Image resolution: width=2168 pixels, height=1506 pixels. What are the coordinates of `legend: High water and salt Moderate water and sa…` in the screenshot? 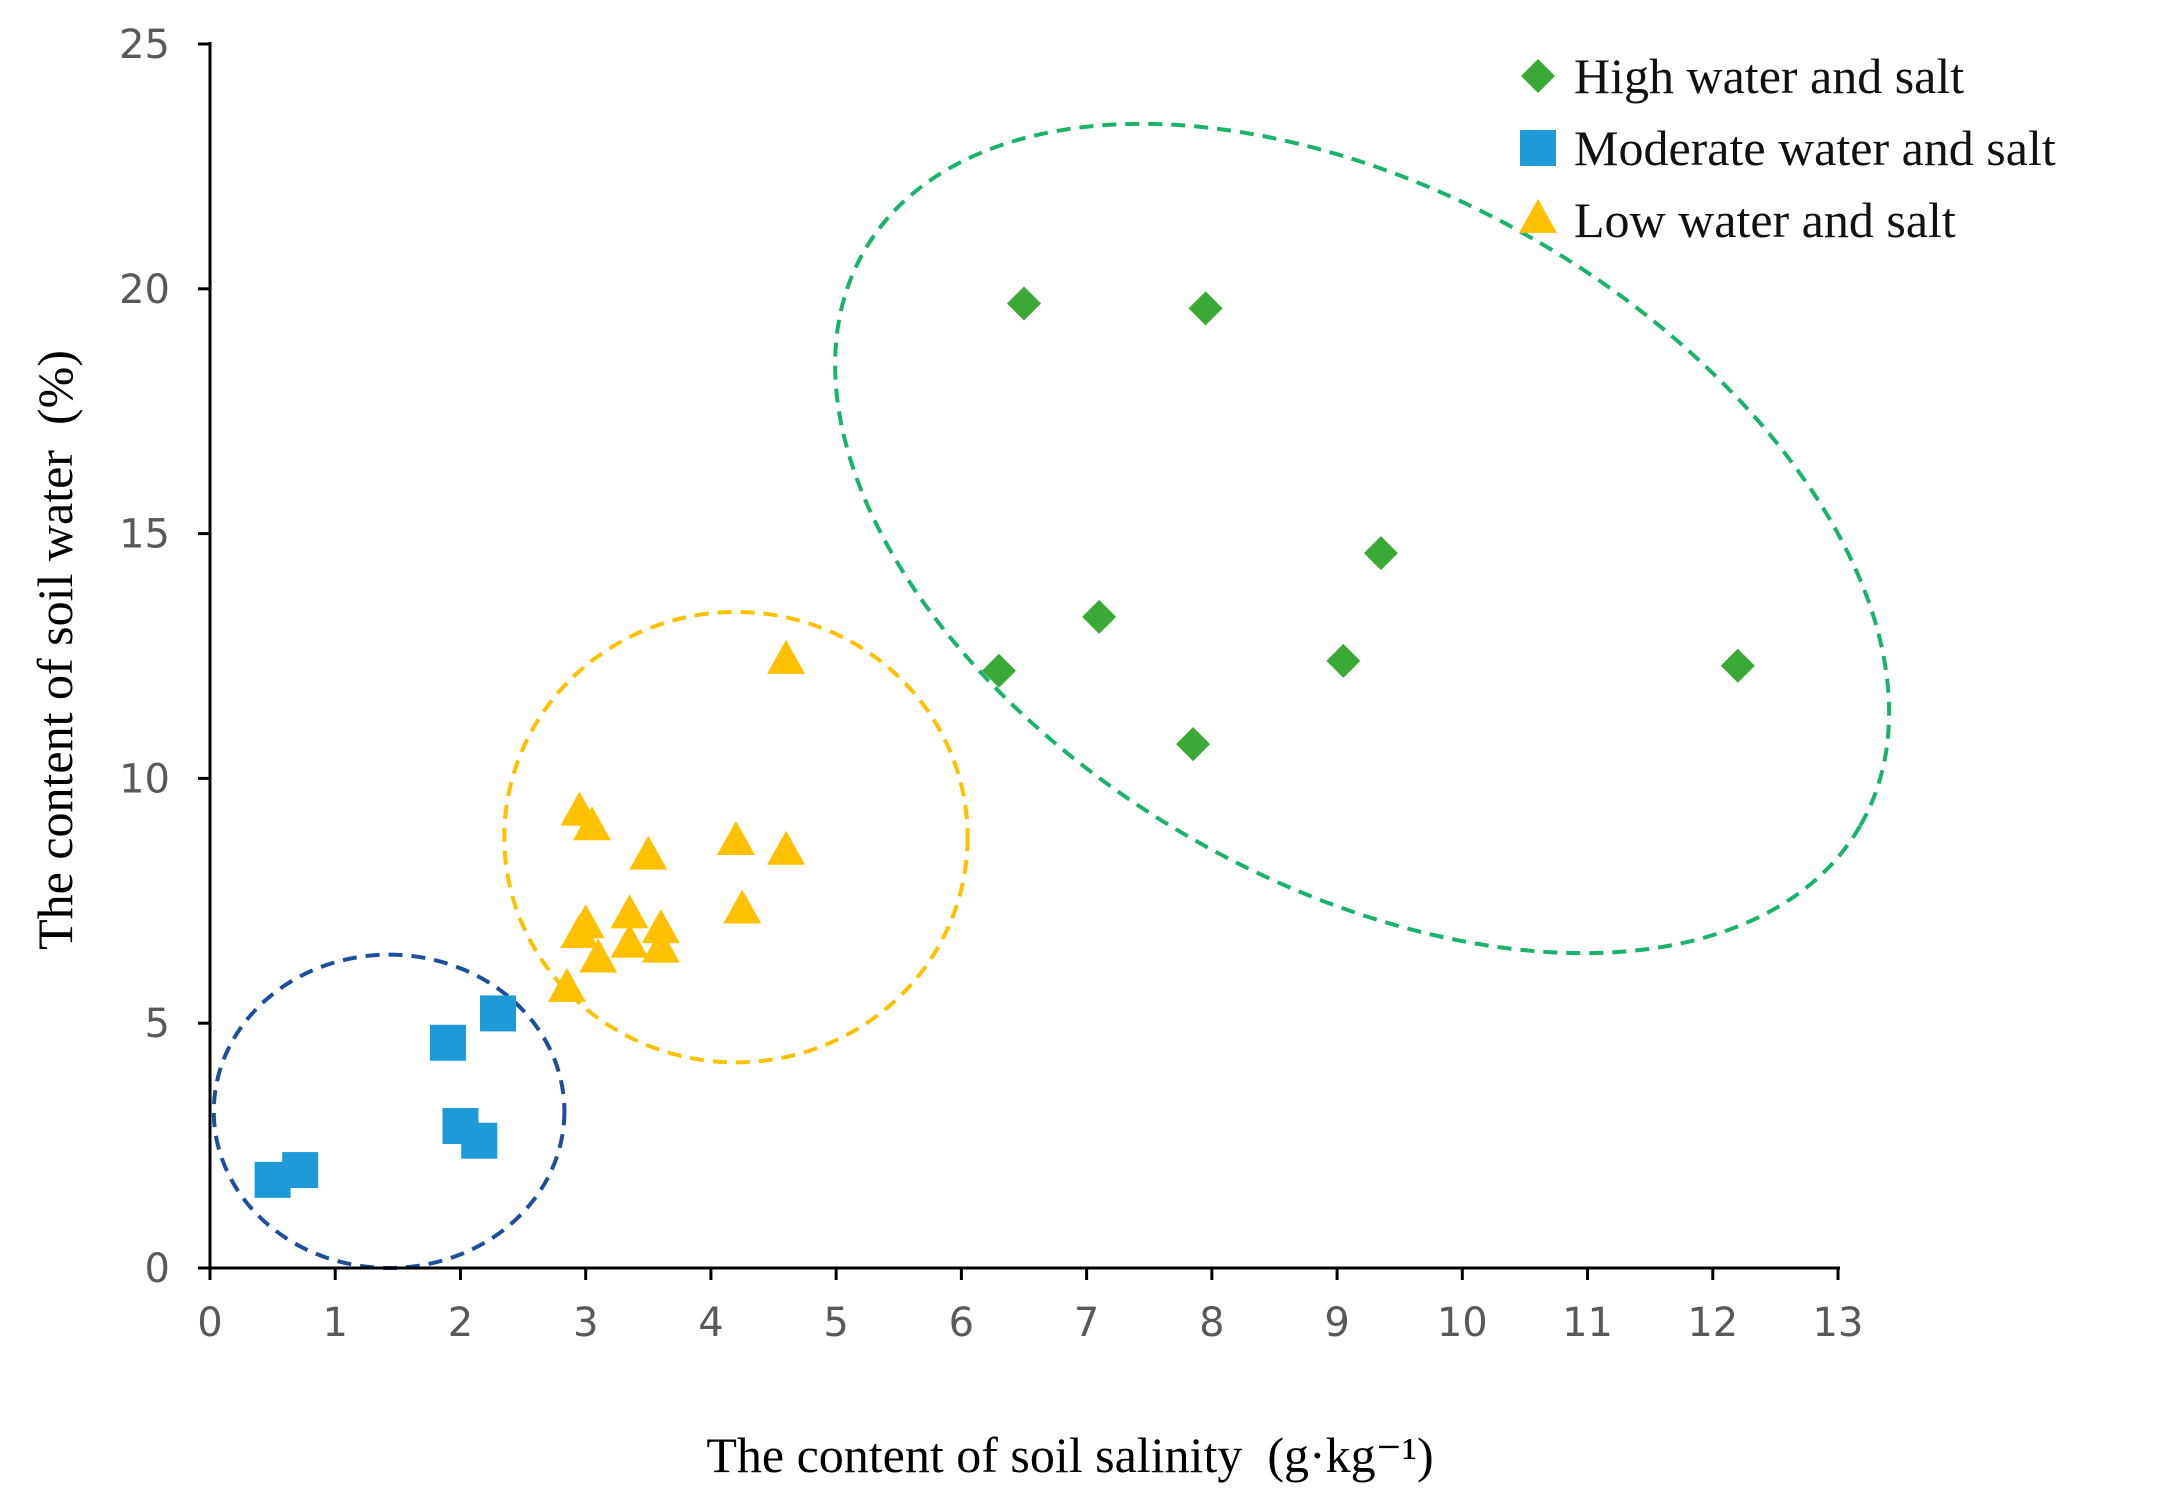 It's located at (1787, 148).